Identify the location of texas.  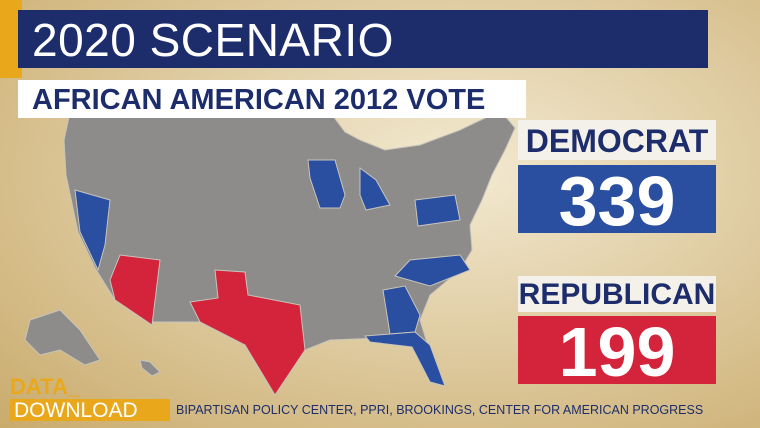
(247, 332).